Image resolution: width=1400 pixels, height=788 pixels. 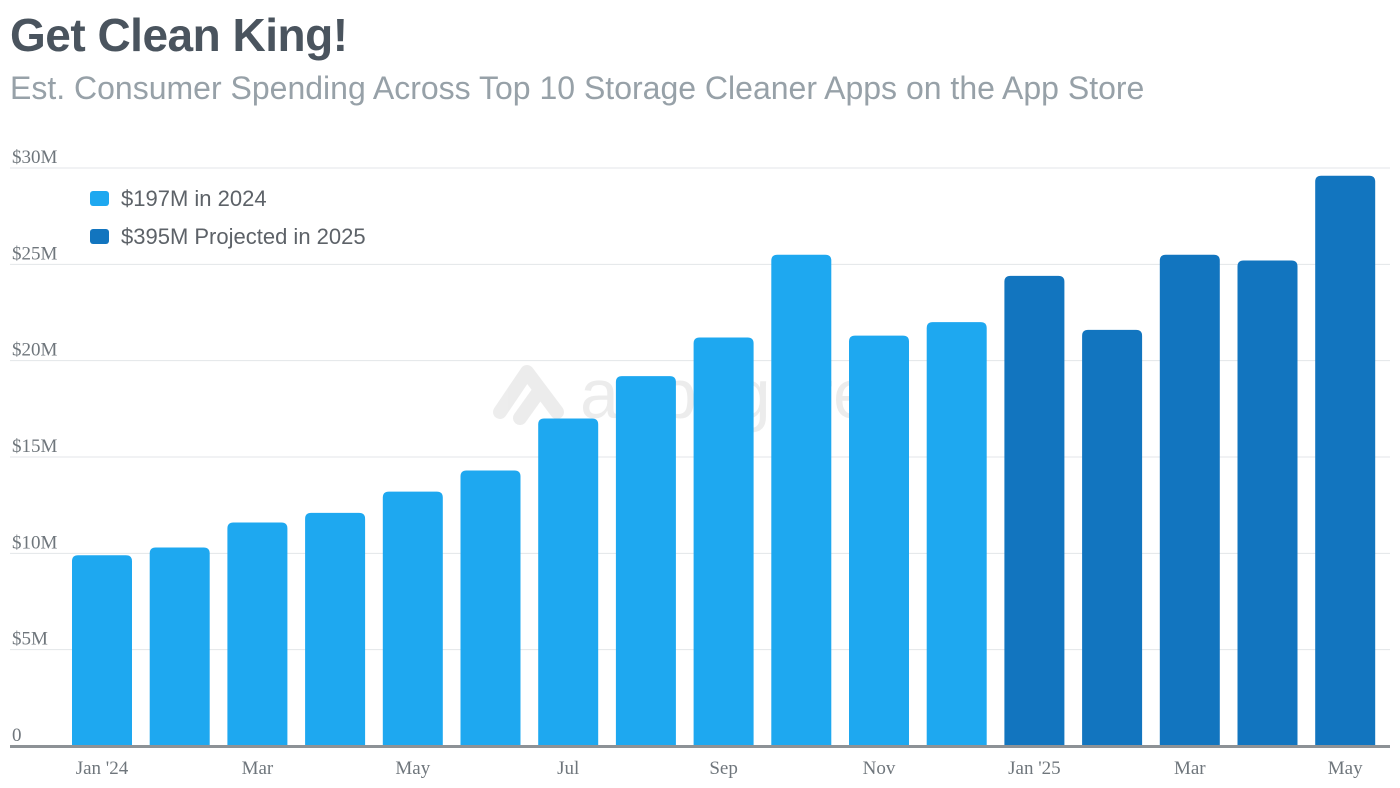 What do you see at coordinates (1034, 768) in the screenshot?
I see `x-tick-label: Jan '25` at bounding box center [1034, 768].